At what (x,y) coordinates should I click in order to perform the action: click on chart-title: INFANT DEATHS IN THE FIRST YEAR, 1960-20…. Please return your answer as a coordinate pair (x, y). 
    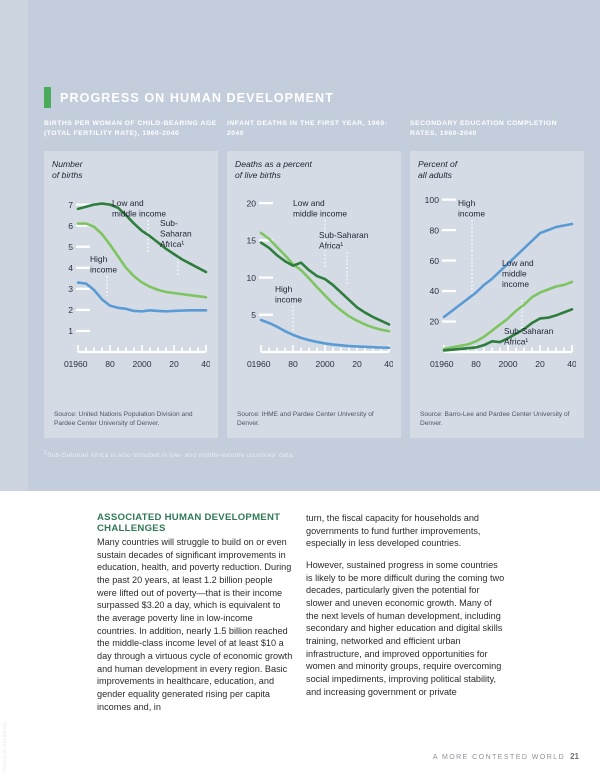
    Looking at the image, I should click on (307, 128).